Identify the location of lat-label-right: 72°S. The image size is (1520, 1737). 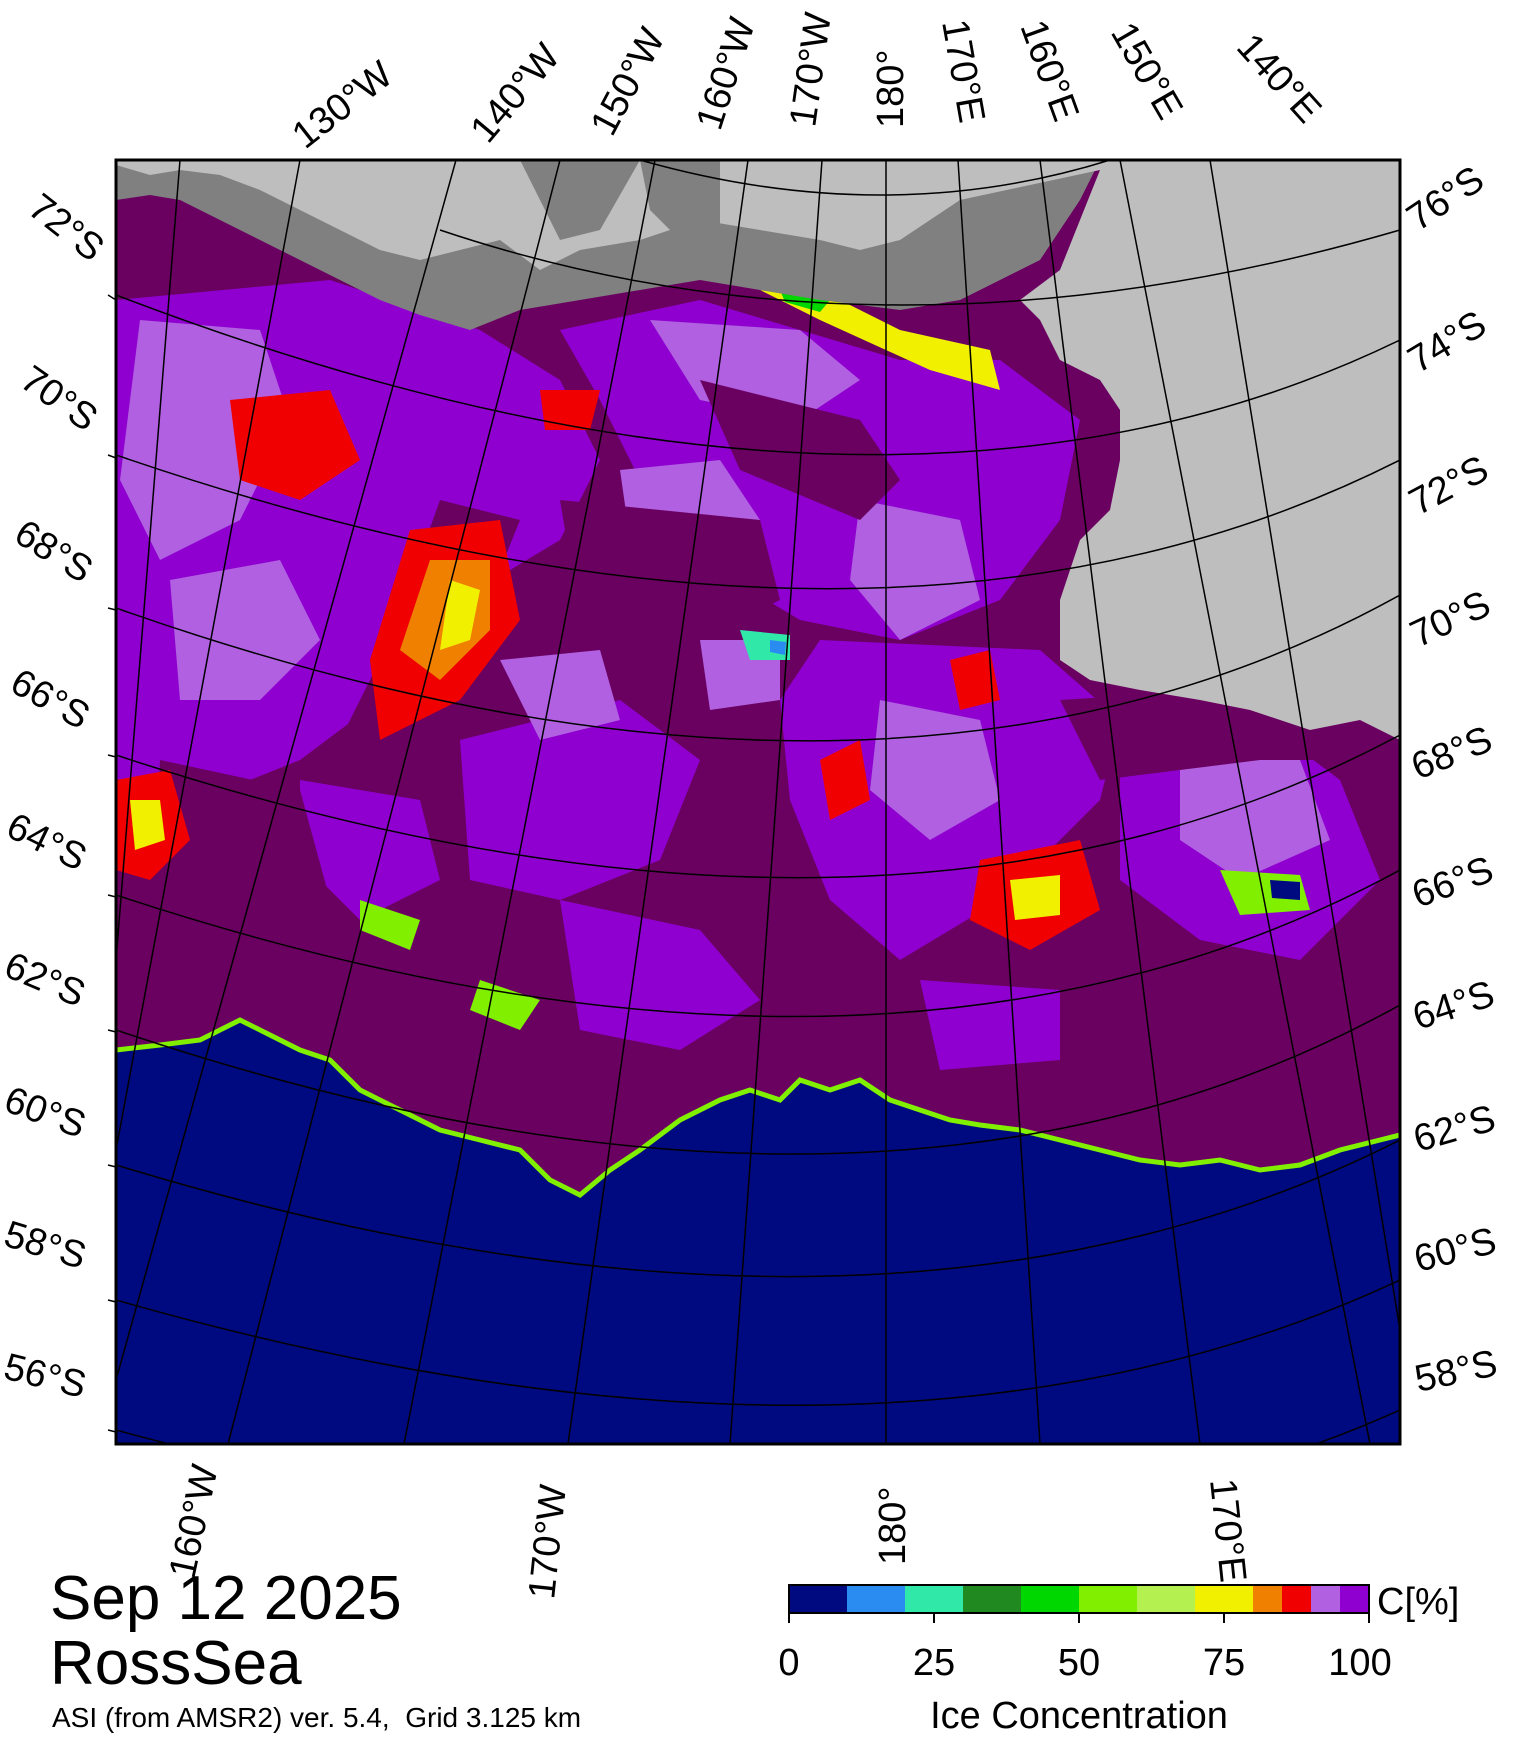
(1449, 486).